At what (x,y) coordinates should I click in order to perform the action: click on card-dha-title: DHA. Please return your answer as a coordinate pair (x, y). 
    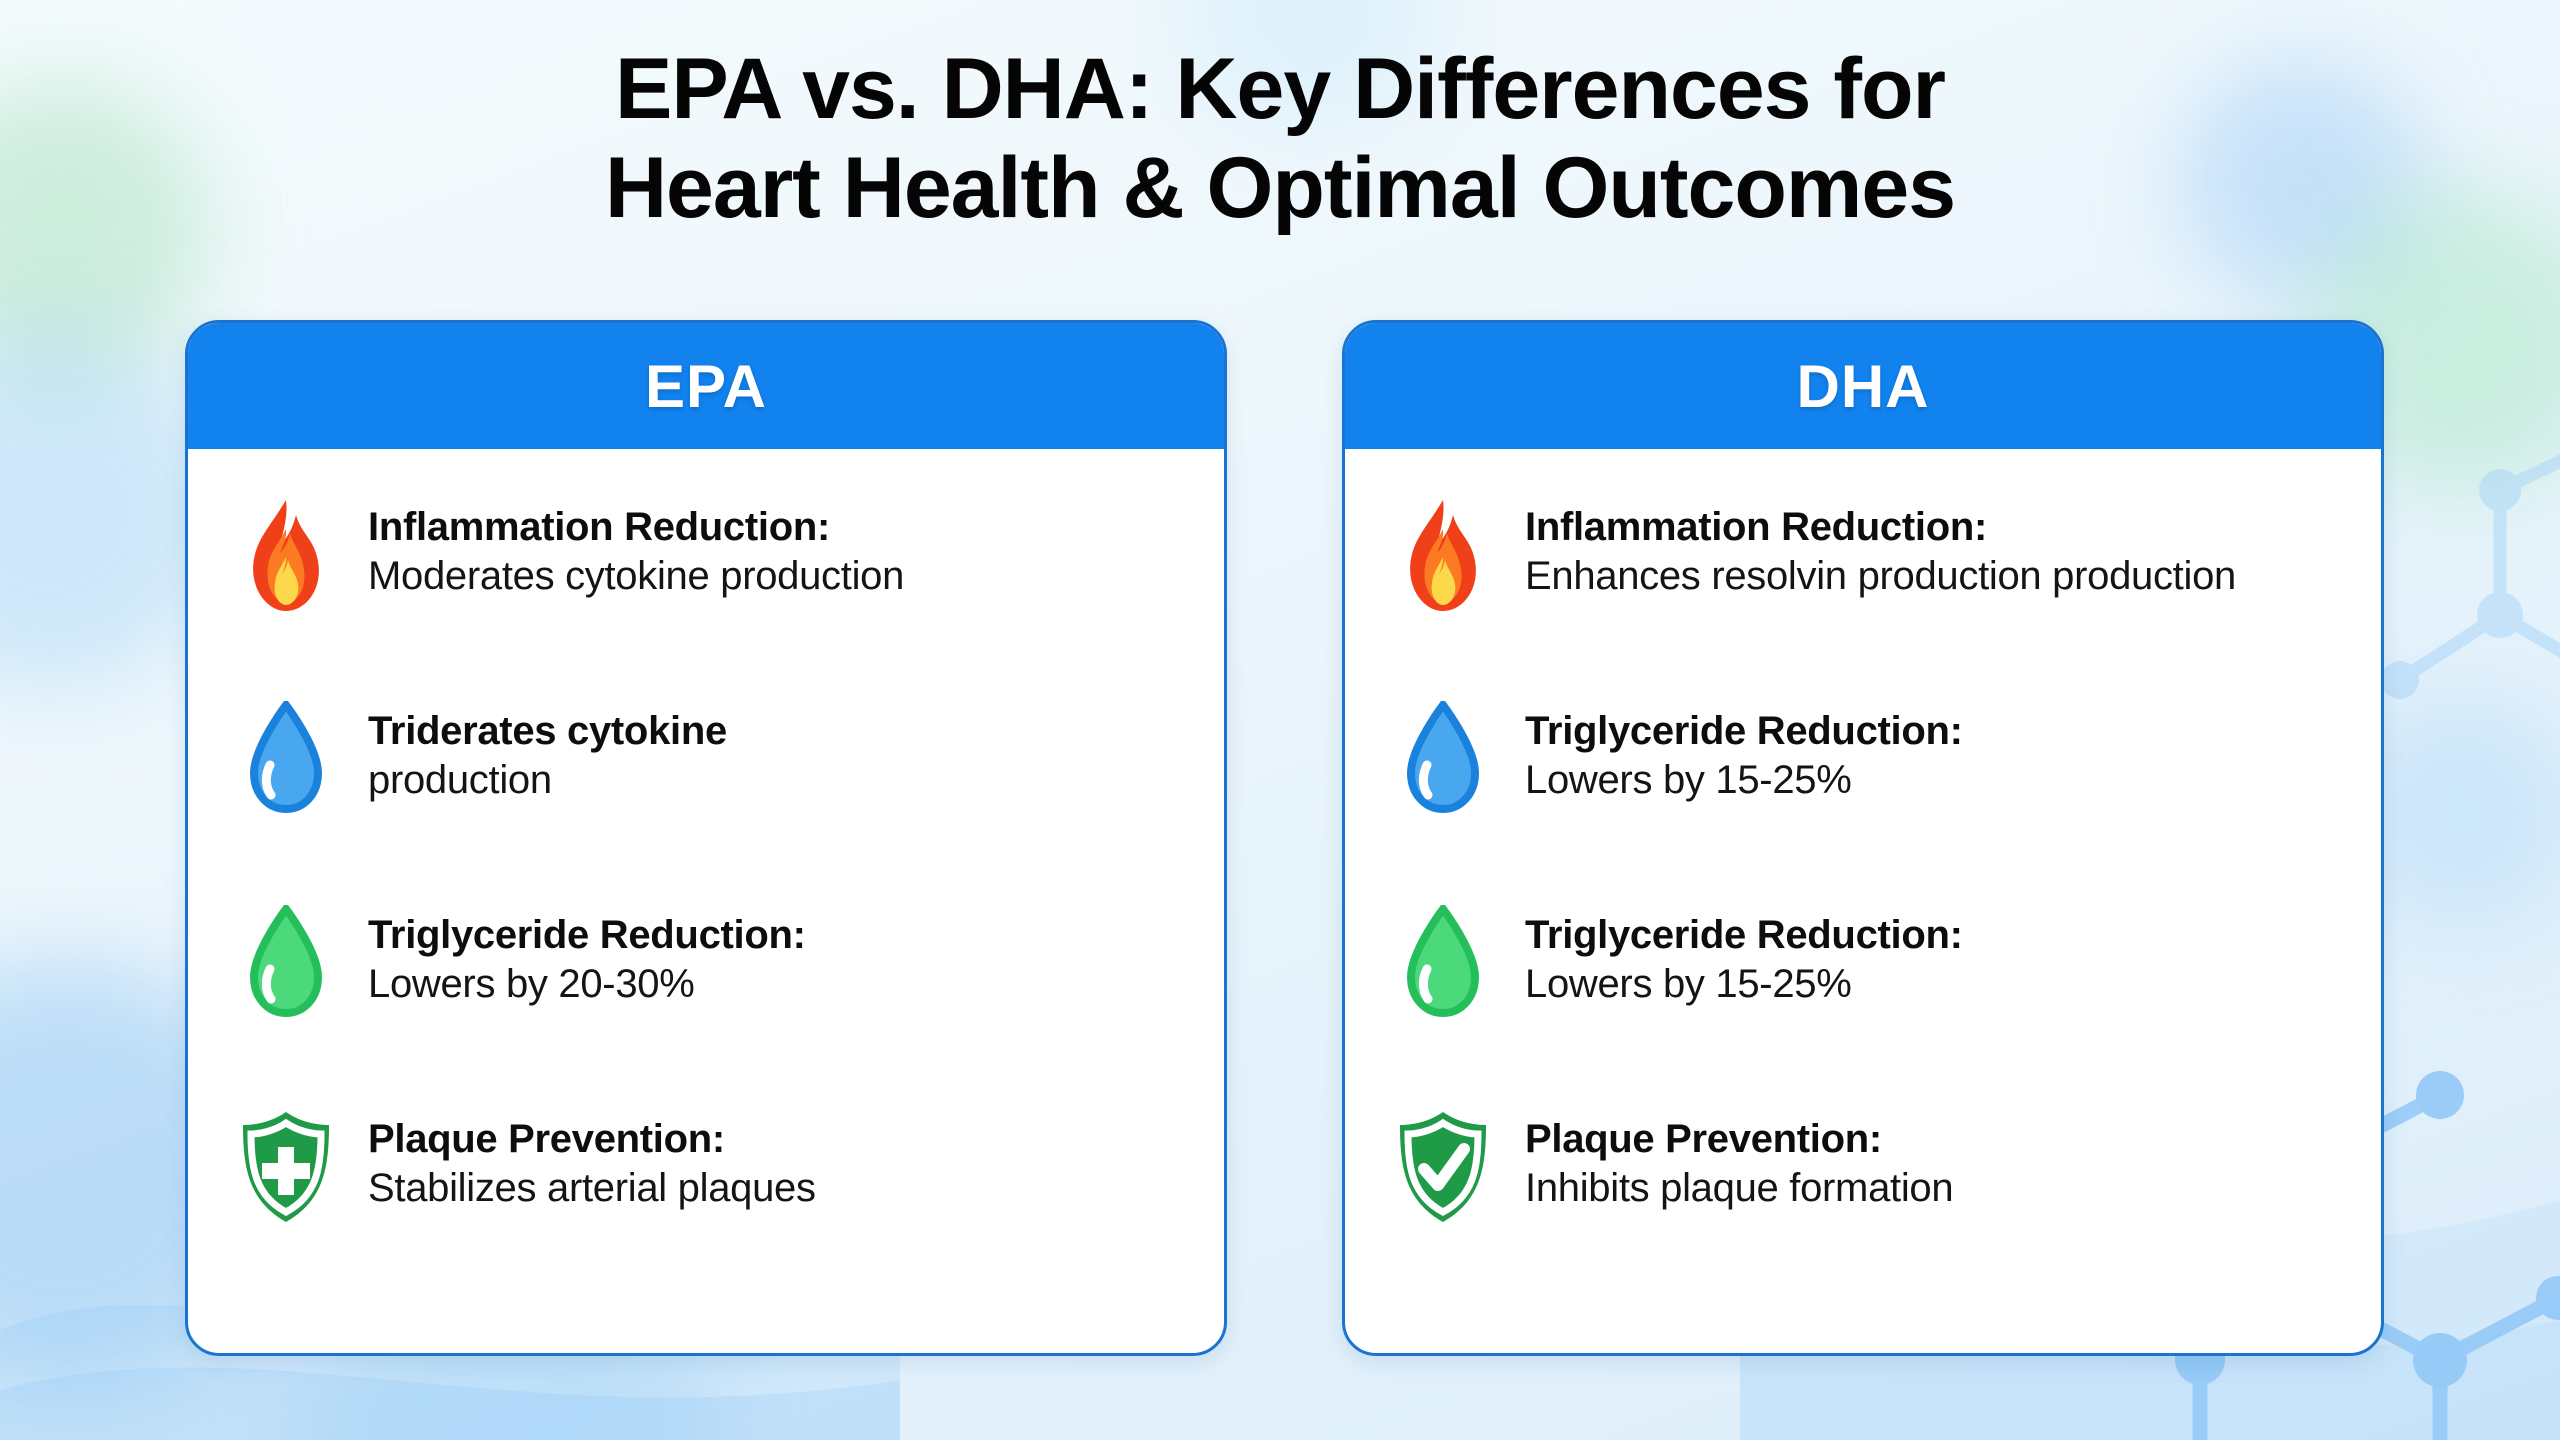
    Looking at the image, I should click on (1863, 386).